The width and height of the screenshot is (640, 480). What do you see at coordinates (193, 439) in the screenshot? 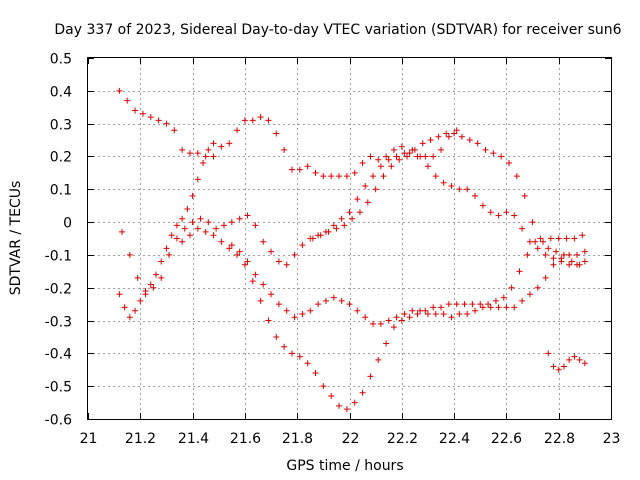
I see `x-tick-label: 21.4` at bounding box center [193, 439].